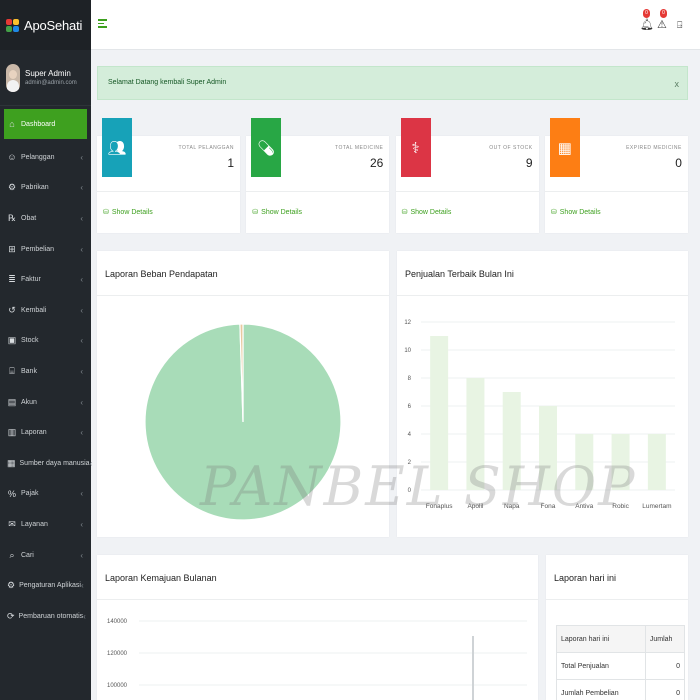  What do you see at coordinates (646, 13) in the screenshot?
I see `notification-badge: 0` at bounding box center [646, 13].